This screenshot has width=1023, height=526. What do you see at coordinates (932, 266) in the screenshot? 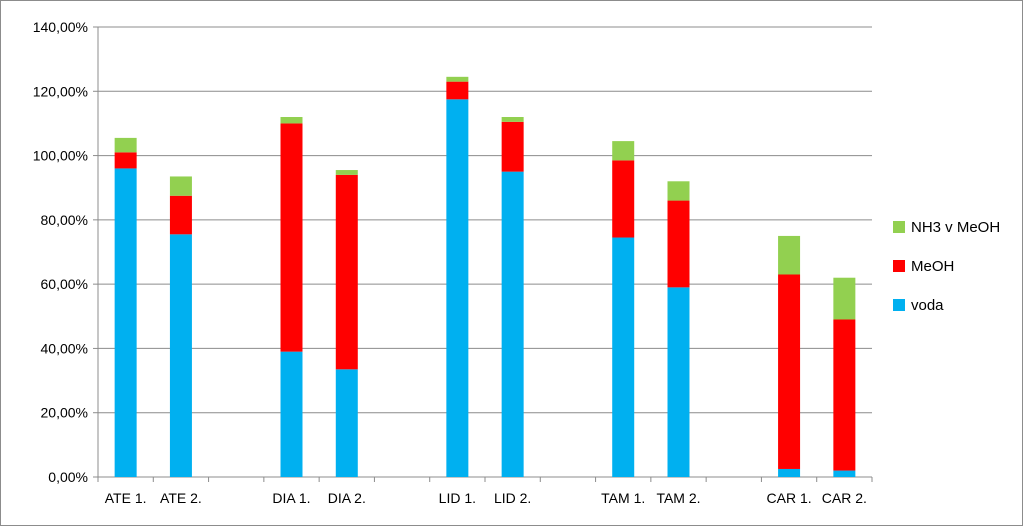
I see `legend-label: MeOH` at bounding box center [932, 266].